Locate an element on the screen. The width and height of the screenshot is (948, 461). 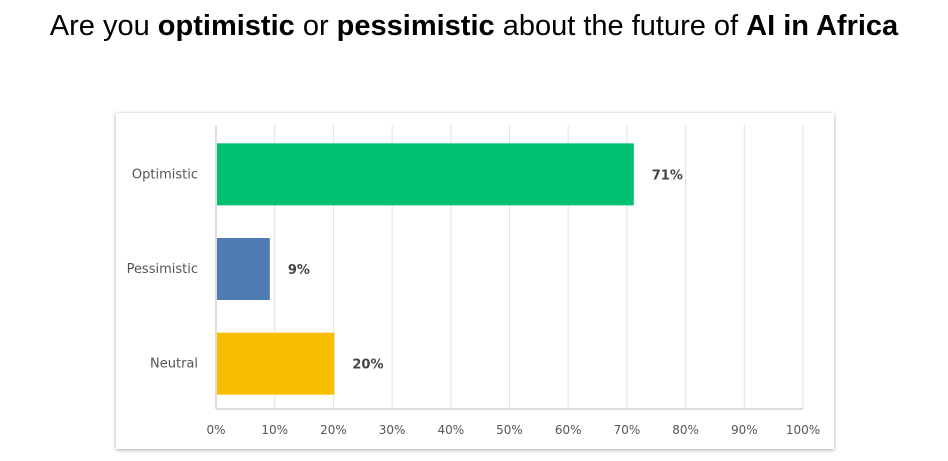
title-part-3: about the future of is located at coordinates (620, 26).